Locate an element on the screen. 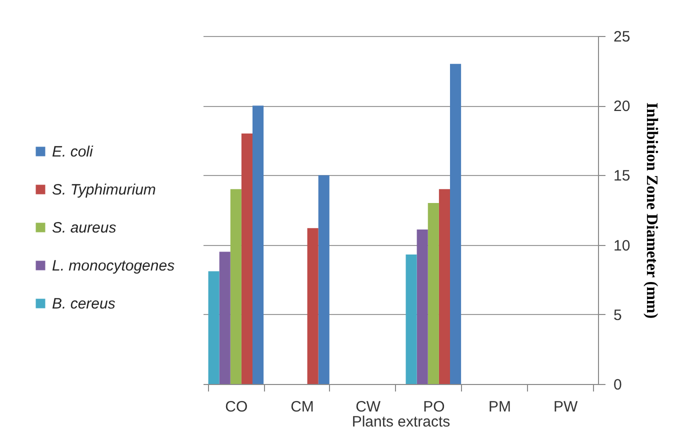  x-tick-label: PW is located at coordinates (565, 407).